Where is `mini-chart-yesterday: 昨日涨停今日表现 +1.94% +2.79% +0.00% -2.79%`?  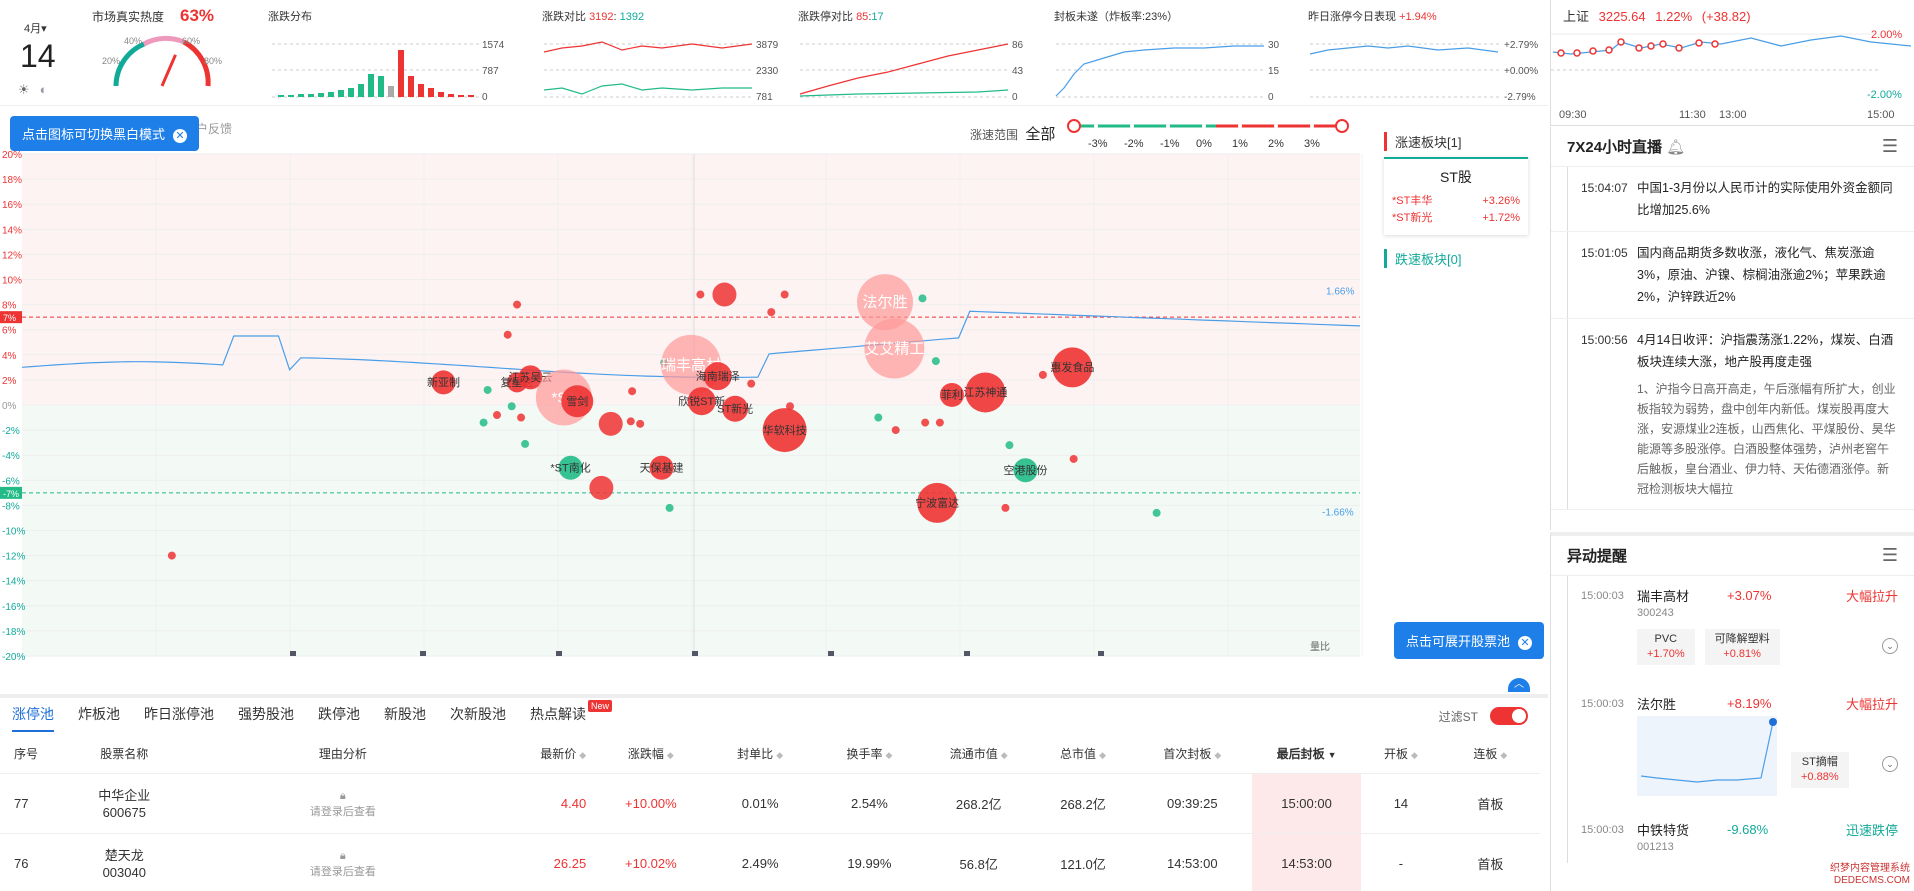 mini-chart-yesterday: 昨日涨停今日表现 +1.94% +2.79% +0.00% -2.79% is located at coordinates (1426, 54).